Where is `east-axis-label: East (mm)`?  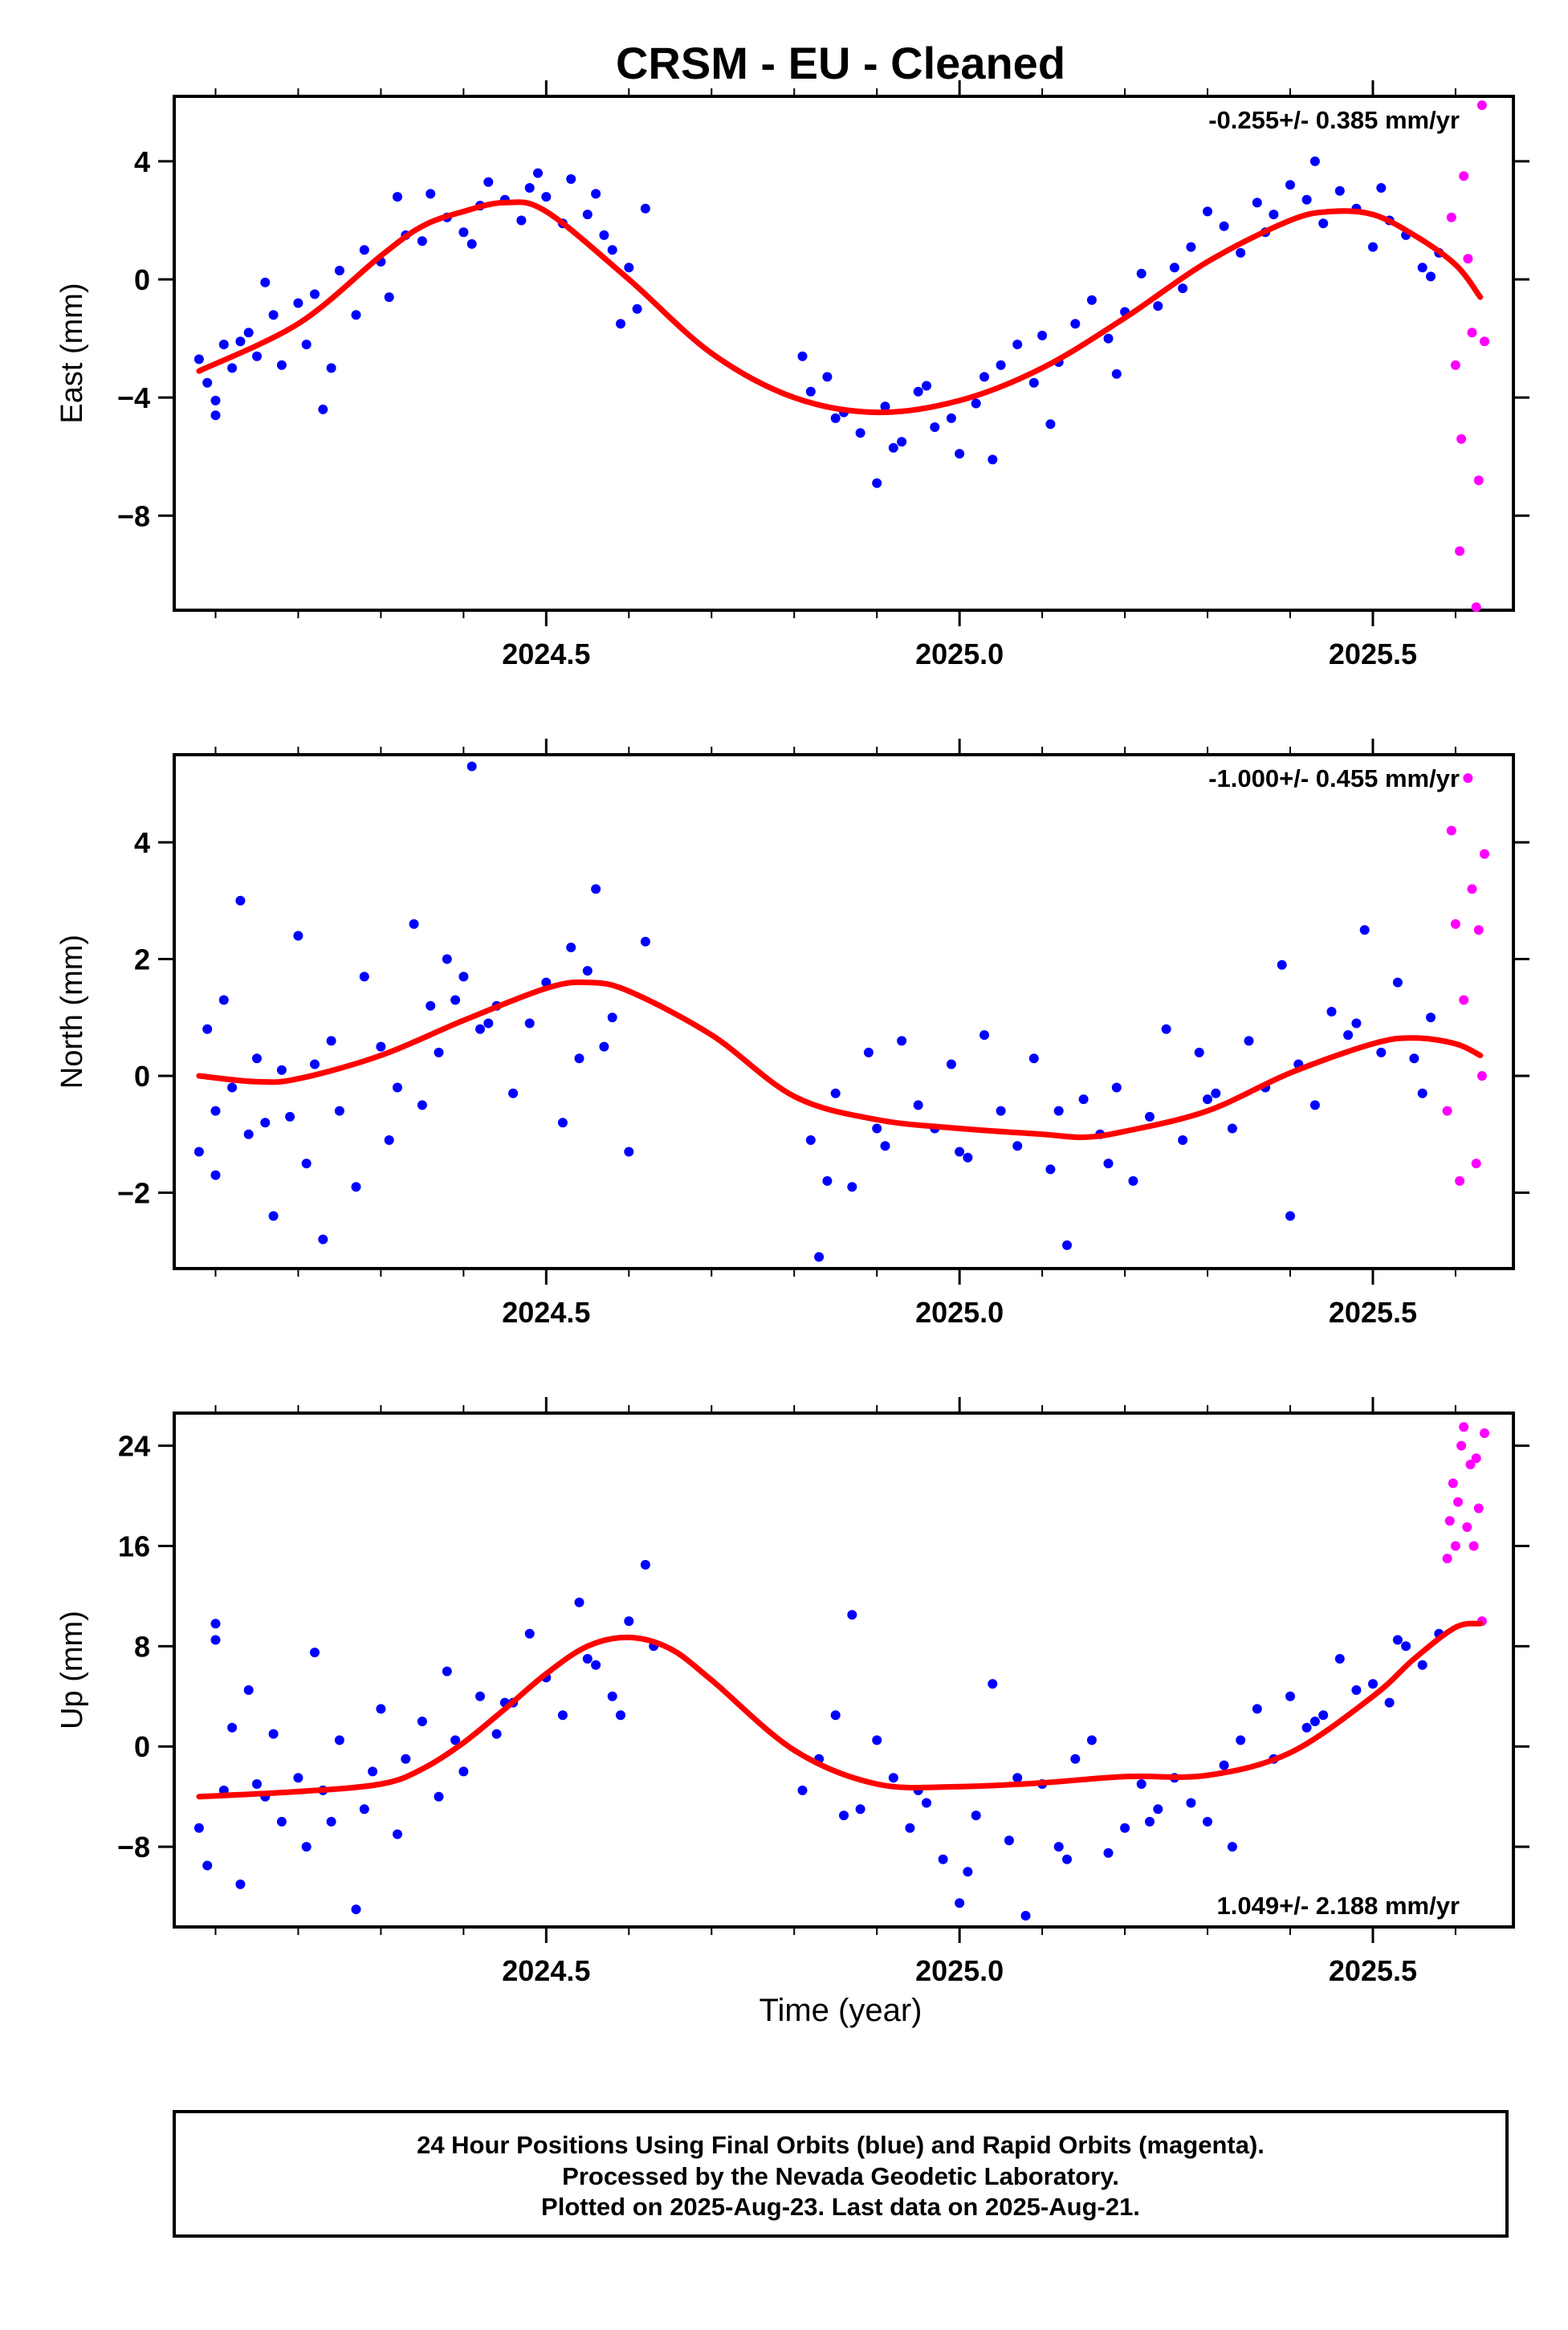 east-axis-label: East (mm) is located at coordinates (72, 353).